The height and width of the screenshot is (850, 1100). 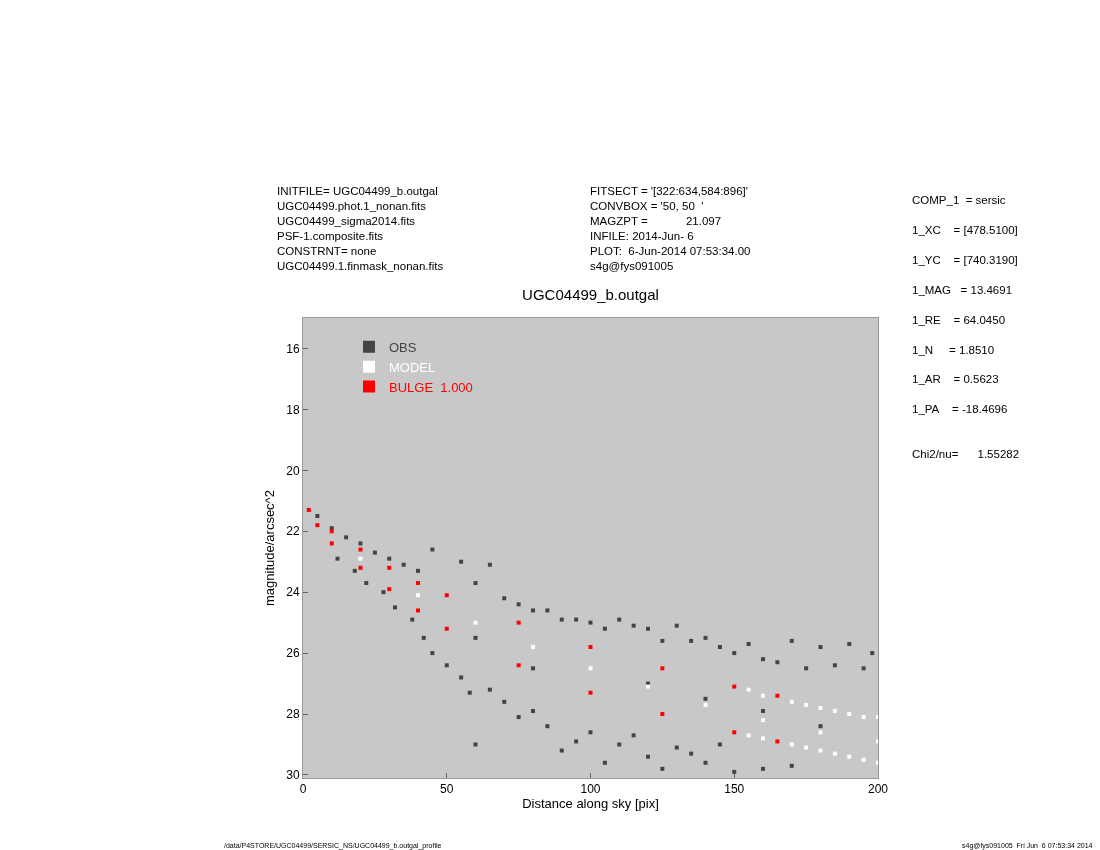 I want to click on y-tick-label: 20, so click(x=293, y=470).